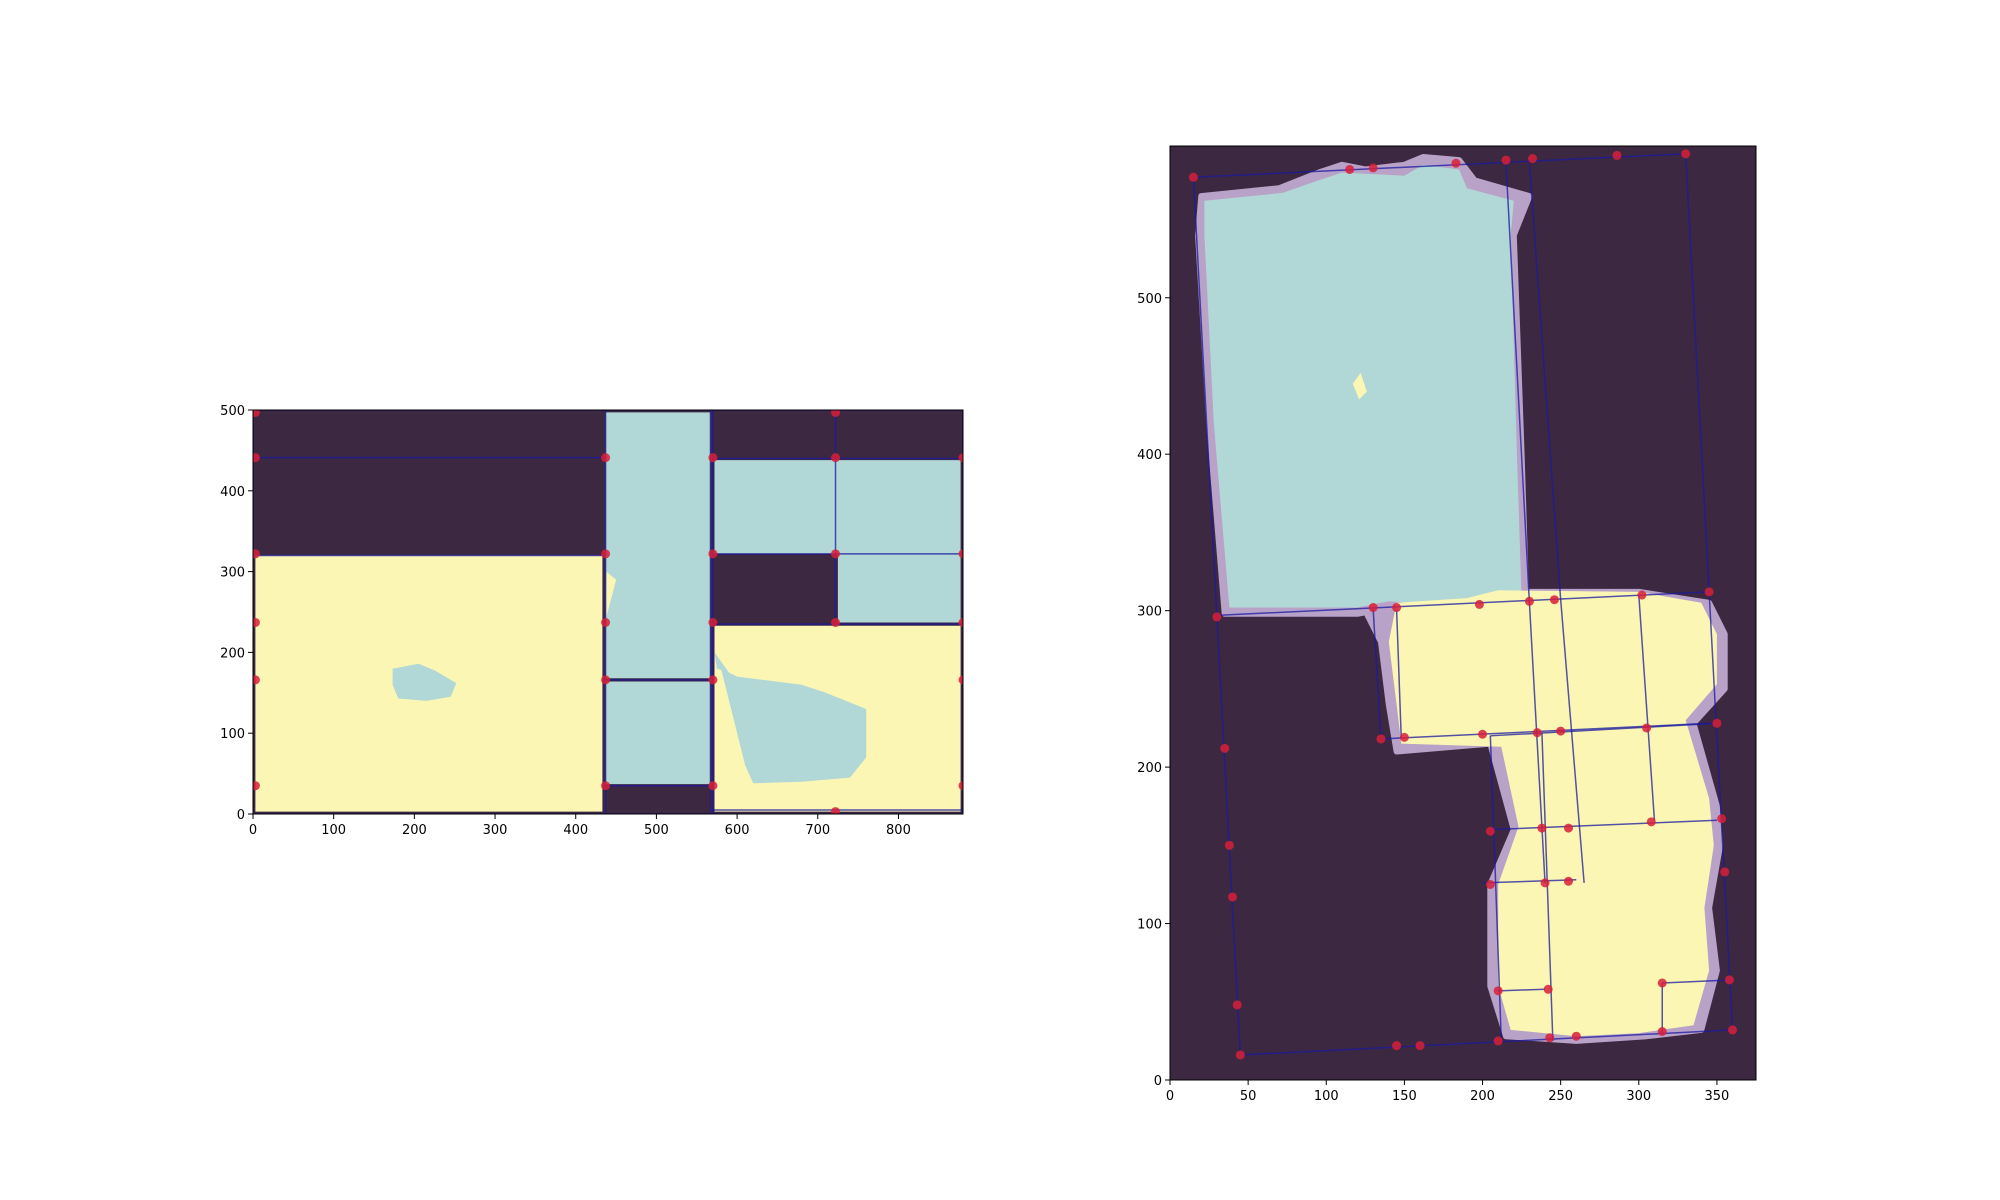  What do you see at coordinates (1560, 1096) in the screenshot?
I see `x-tick-label: 250` at bounding box center [1560, 1096].